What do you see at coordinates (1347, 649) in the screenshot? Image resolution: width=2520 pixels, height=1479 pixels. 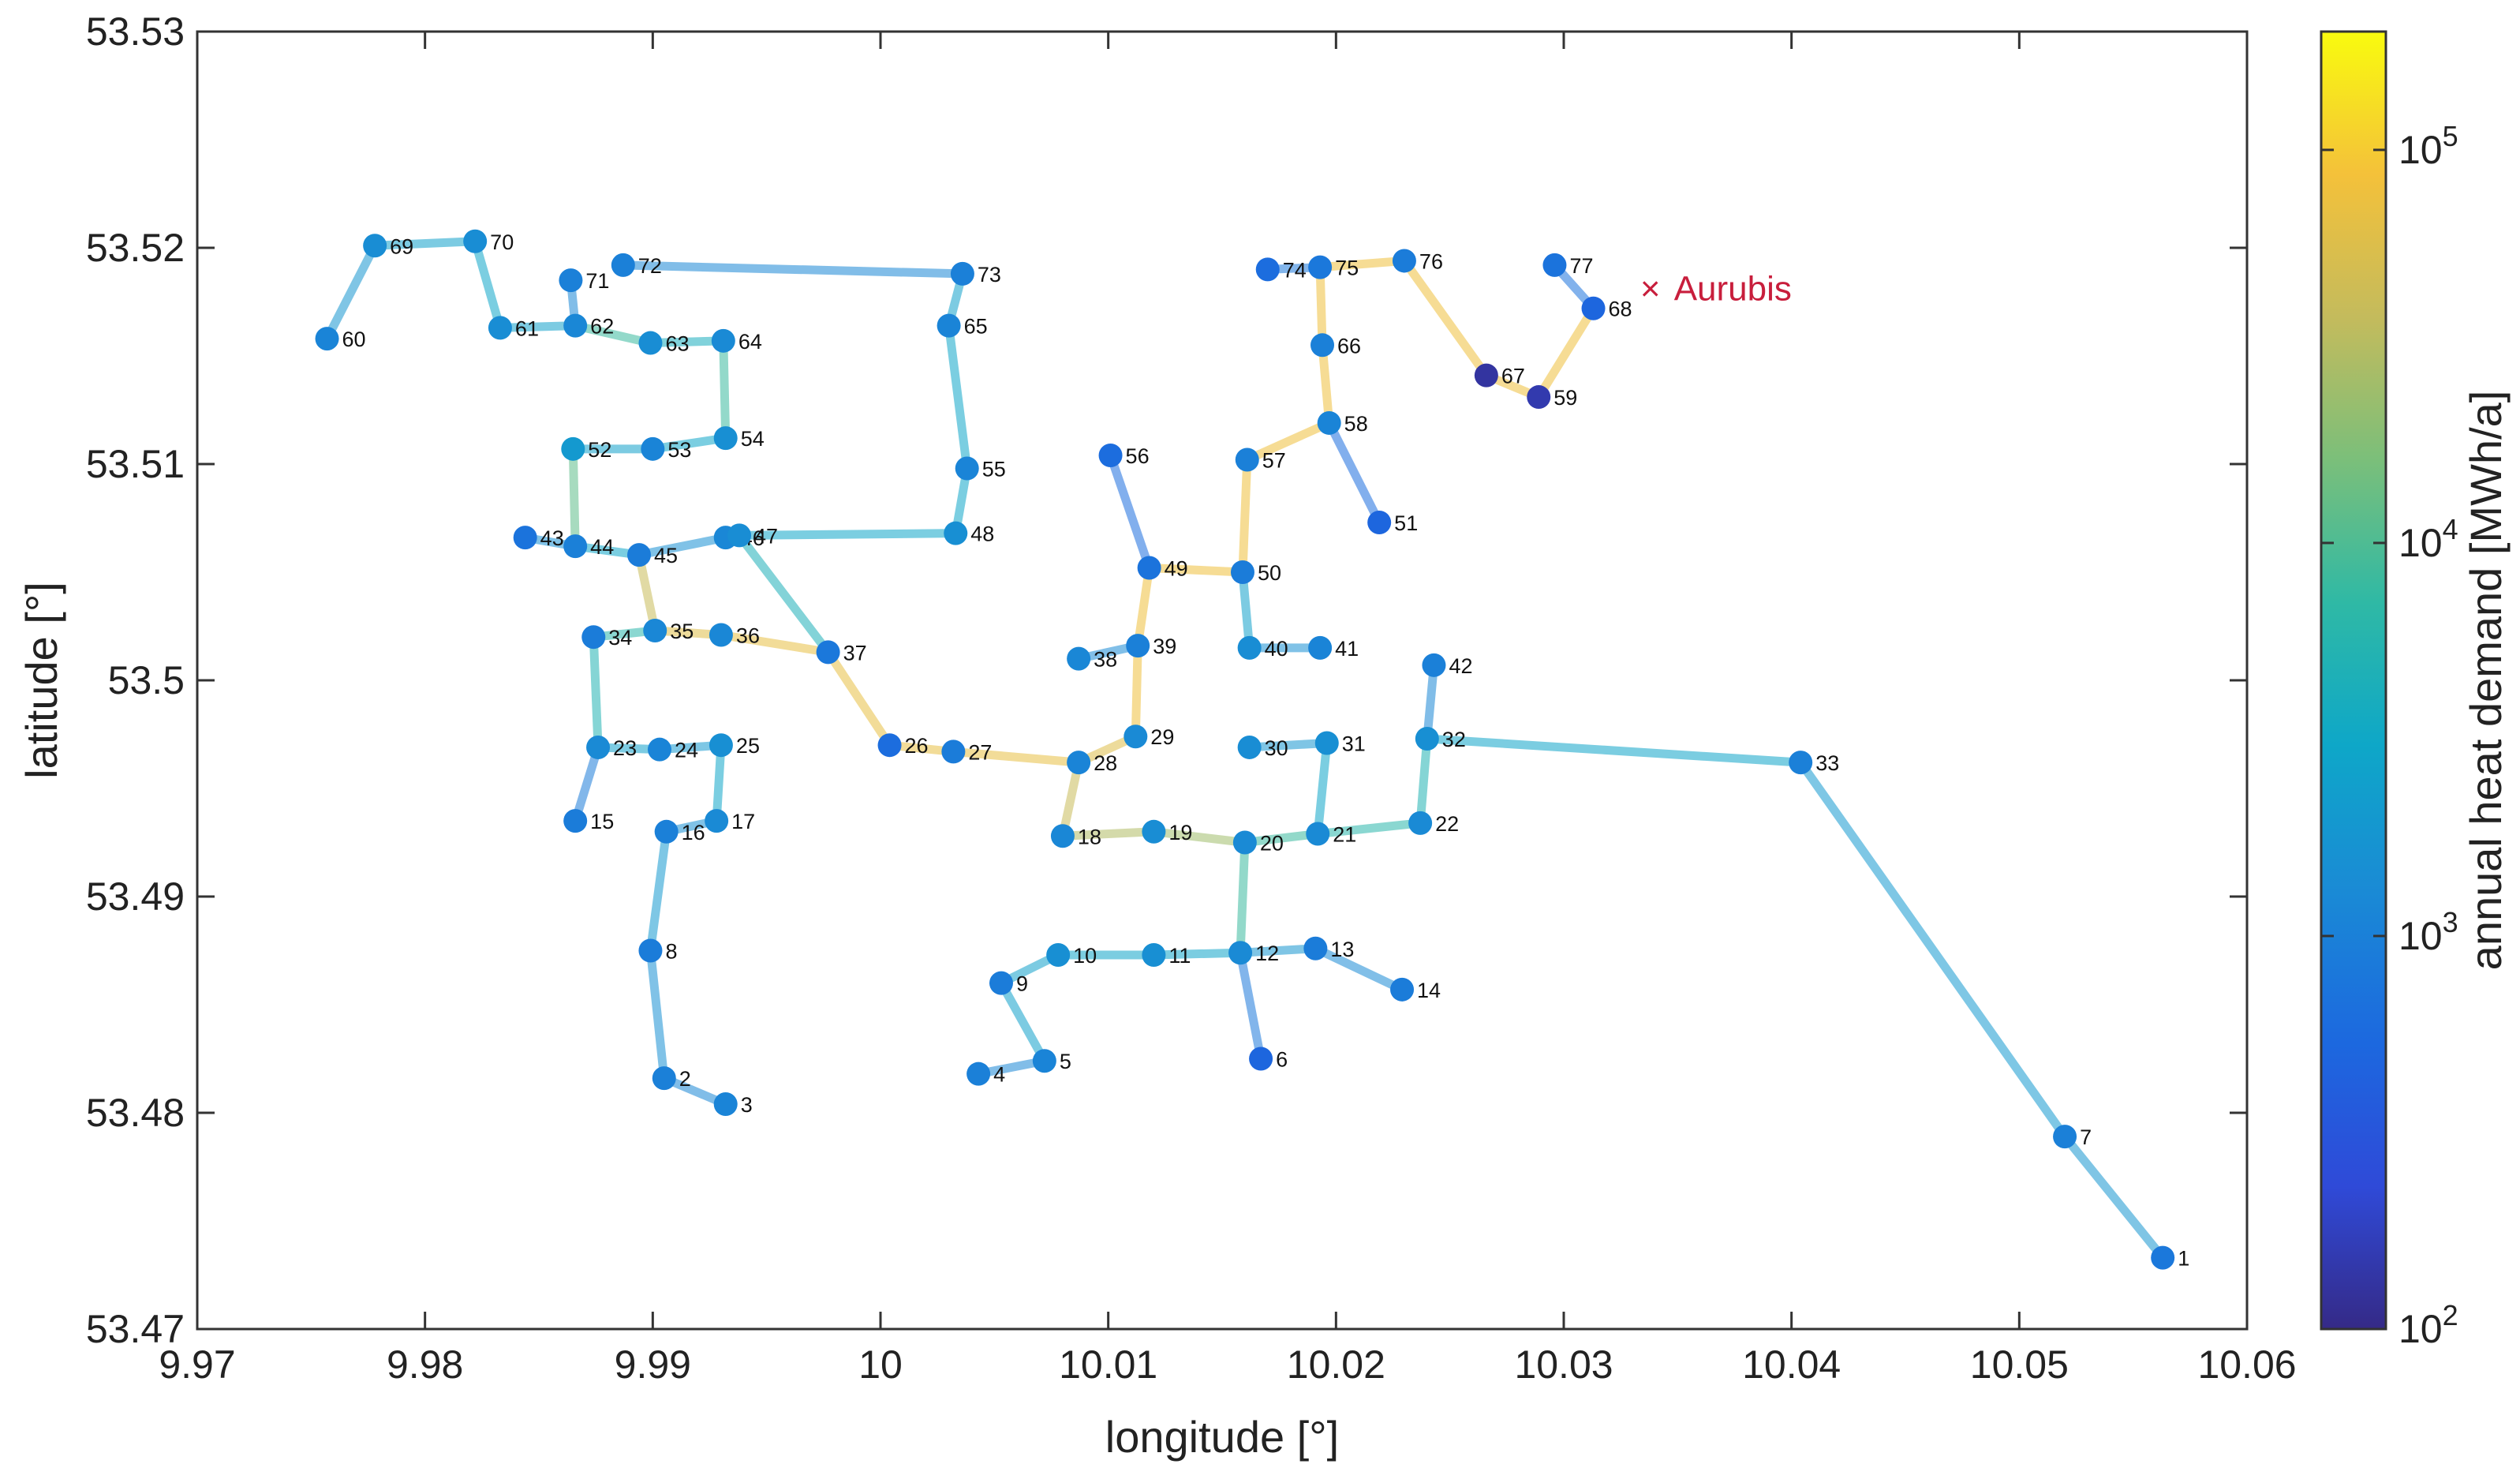 I see `node-label-41: 41` at bounding box center [1347, 649].